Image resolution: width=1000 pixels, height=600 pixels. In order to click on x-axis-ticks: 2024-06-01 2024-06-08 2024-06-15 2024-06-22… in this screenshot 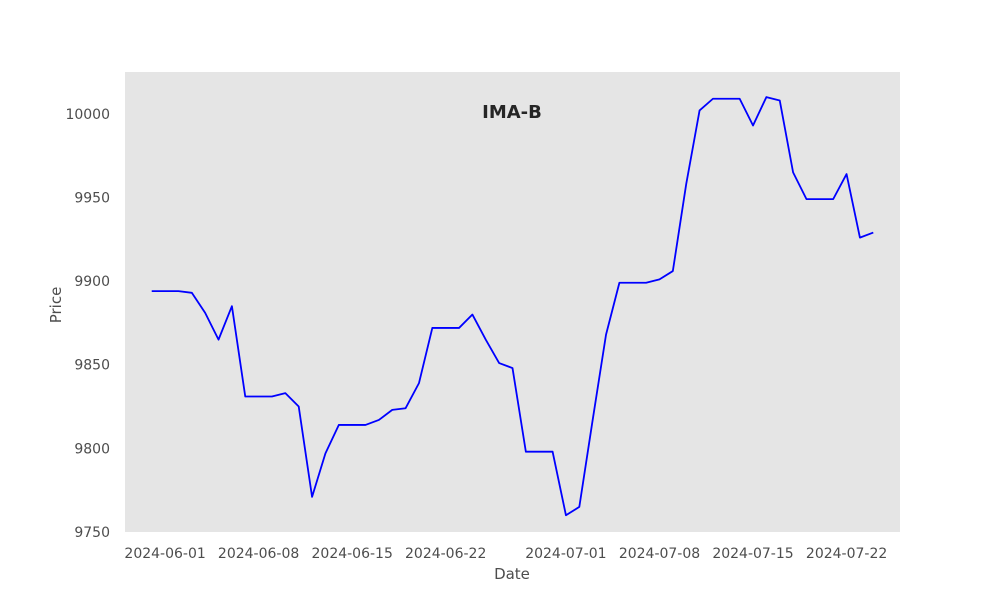, I will do `click(505, 554)`.